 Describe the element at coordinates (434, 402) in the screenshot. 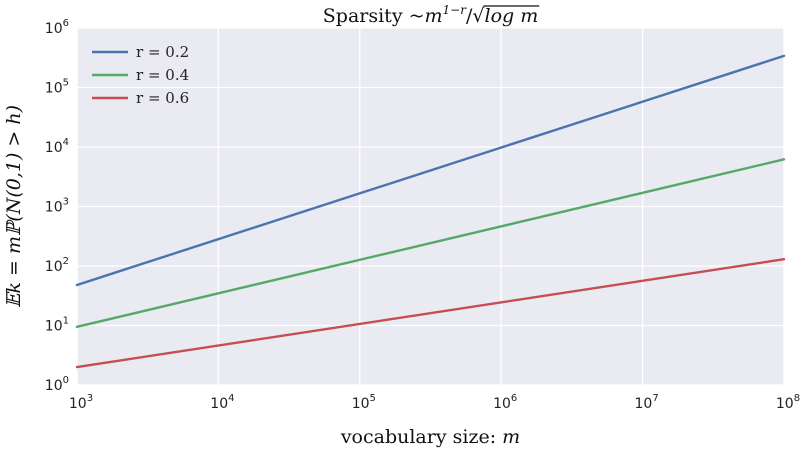

I see `x-axis-ticks: 10³ 10⁴ 10⁵ 10⁶ 10⁷ 10⁸` at that location.